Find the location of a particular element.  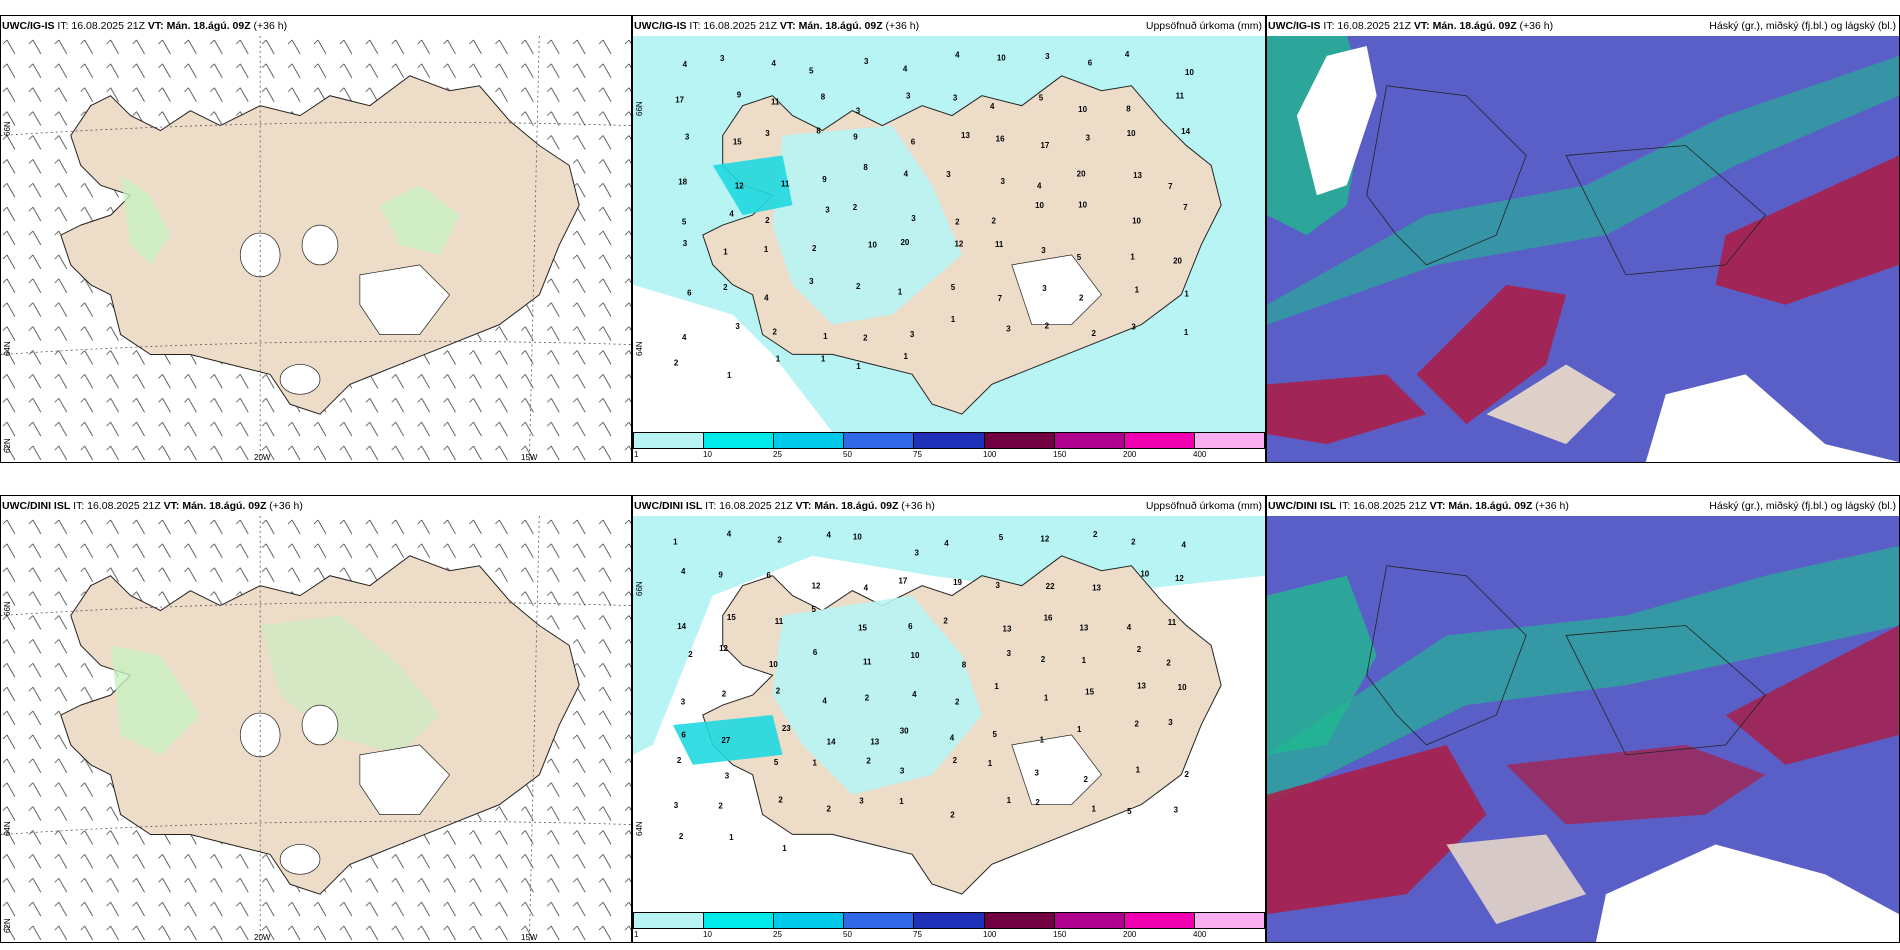

legend-ticks: 1 10 25 50 75 100 150 200 400 is located at coordinates (920, 934).